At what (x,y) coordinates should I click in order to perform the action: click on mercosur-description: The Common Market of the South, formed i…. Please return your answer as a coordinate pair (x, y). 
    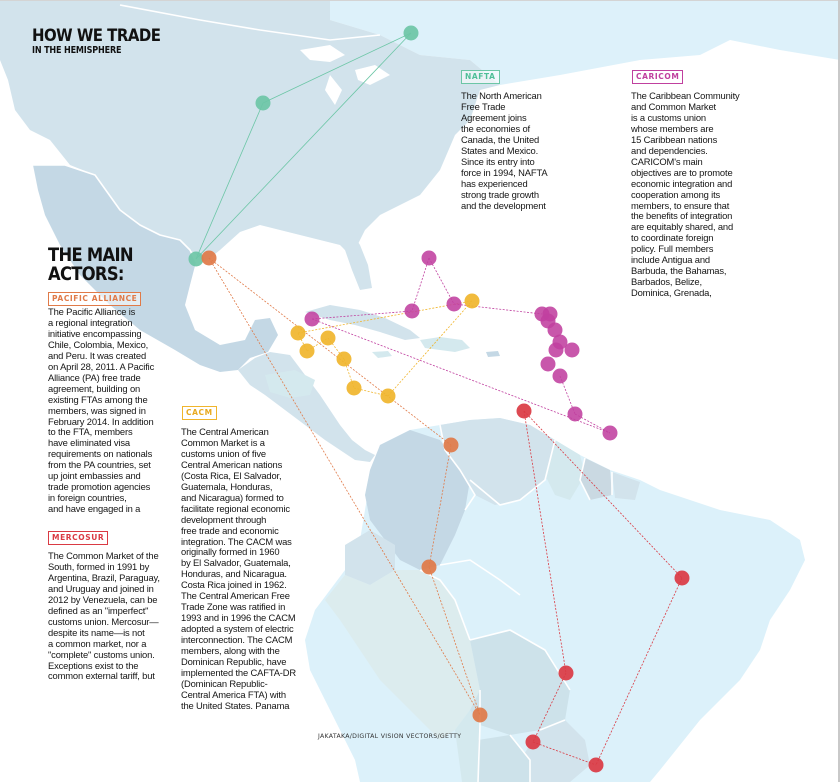
    Looking at the image, I should click on (104, 616).